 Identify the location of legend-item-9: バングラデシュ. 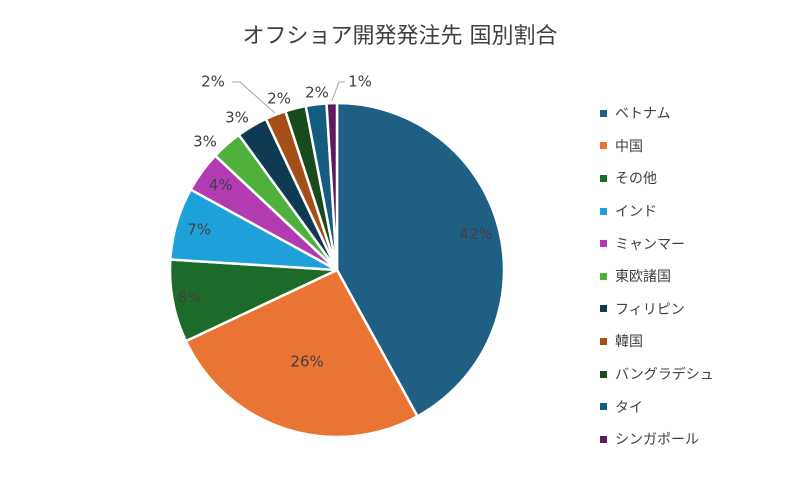
(695, 374).